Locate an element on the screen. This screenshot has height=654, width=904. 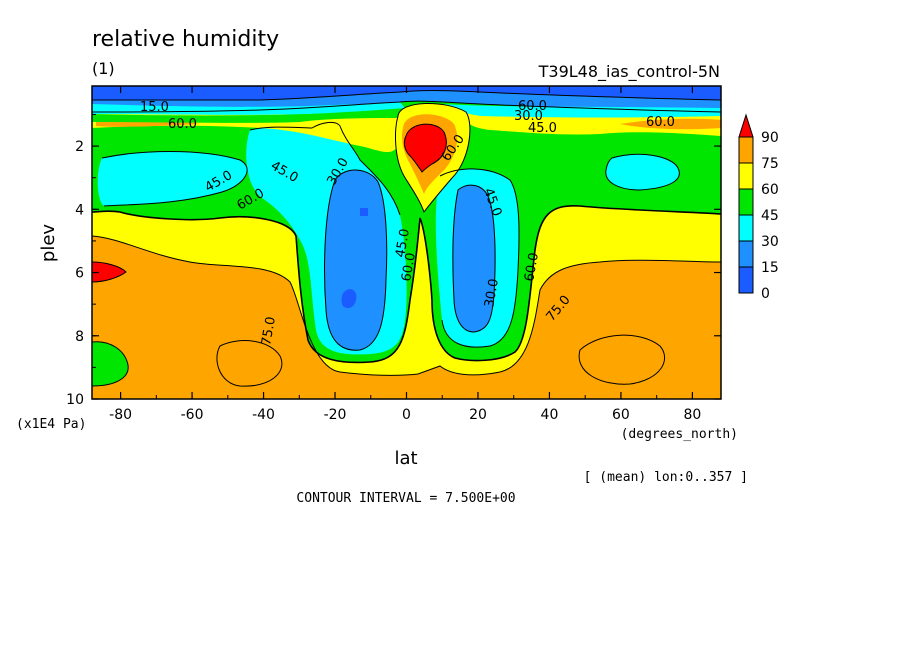
y-tick-label: 8 is located at coordinates (79, 337).